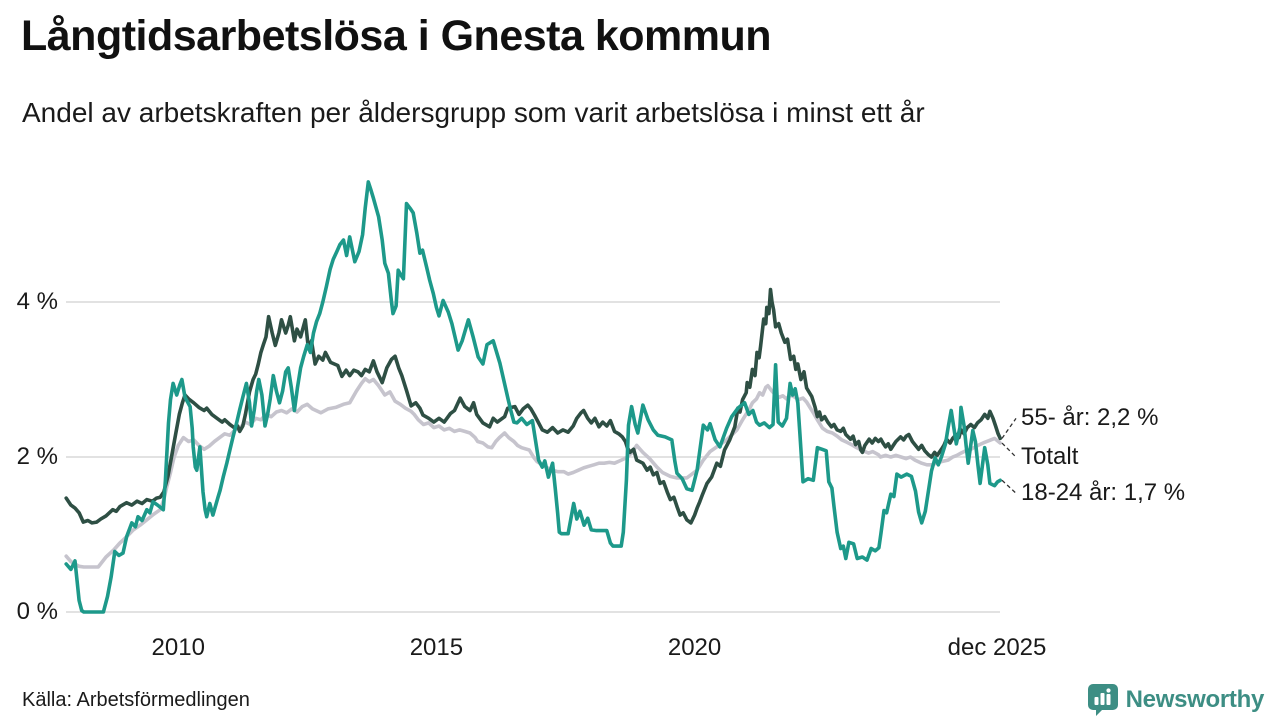 The image size is (1280, 720). What do you see at coordinates (396, 36) in the screenshot?
I see `page-title: Långtidsarbetslösa i Gnesta kommun` at bounding box center [396, 36].